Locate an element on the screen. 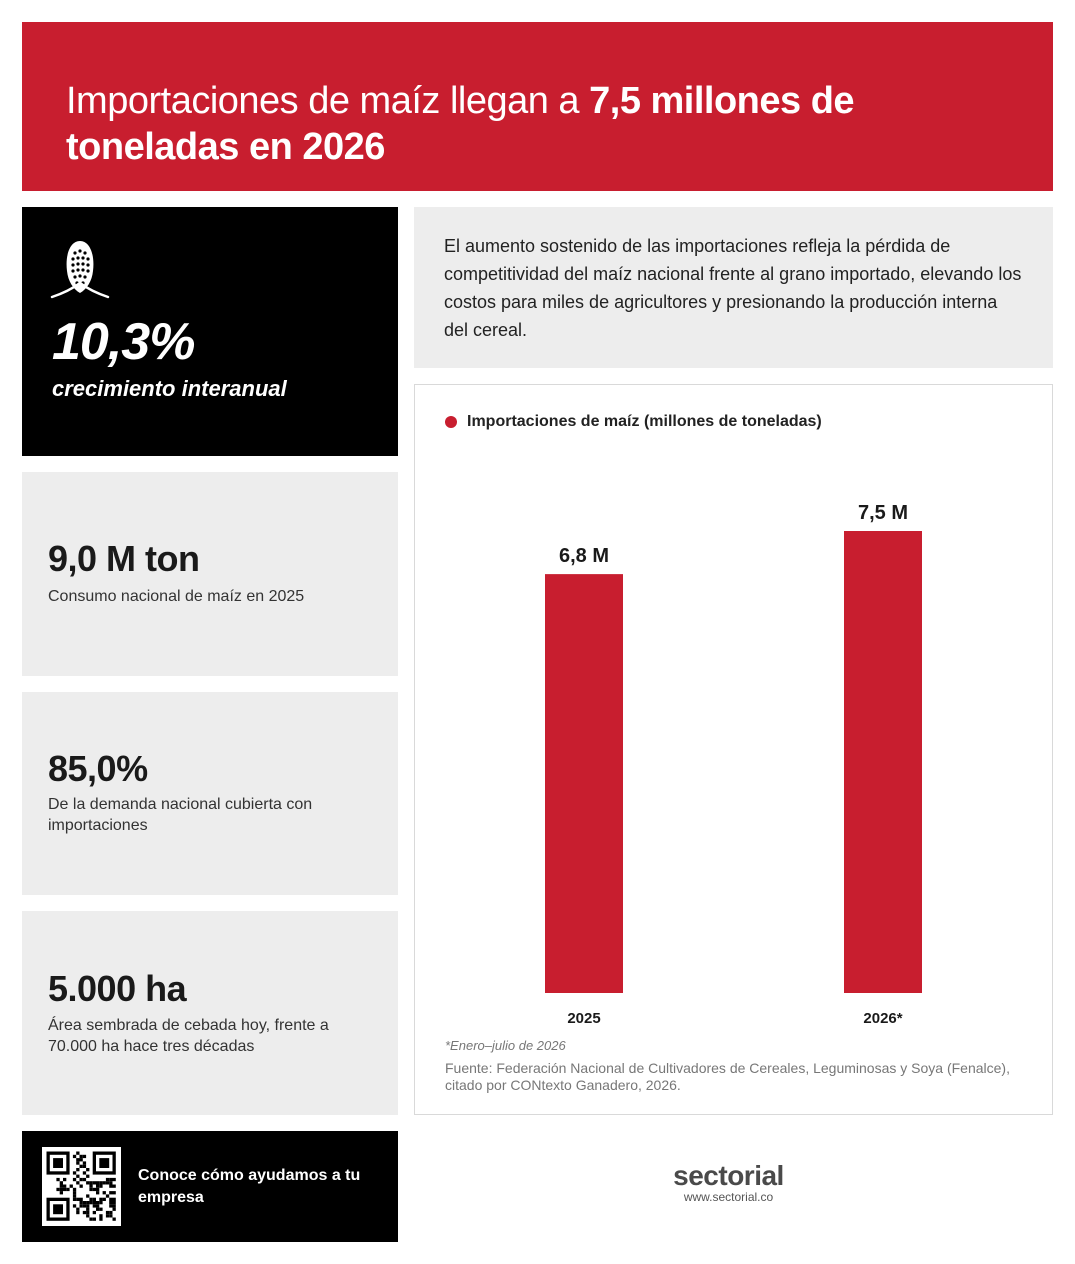 Image resolution: width=1075 pixels, height=1264 pixels. chart-note: *Enero–julio de 2026 is located at coordinates (505, 1045).